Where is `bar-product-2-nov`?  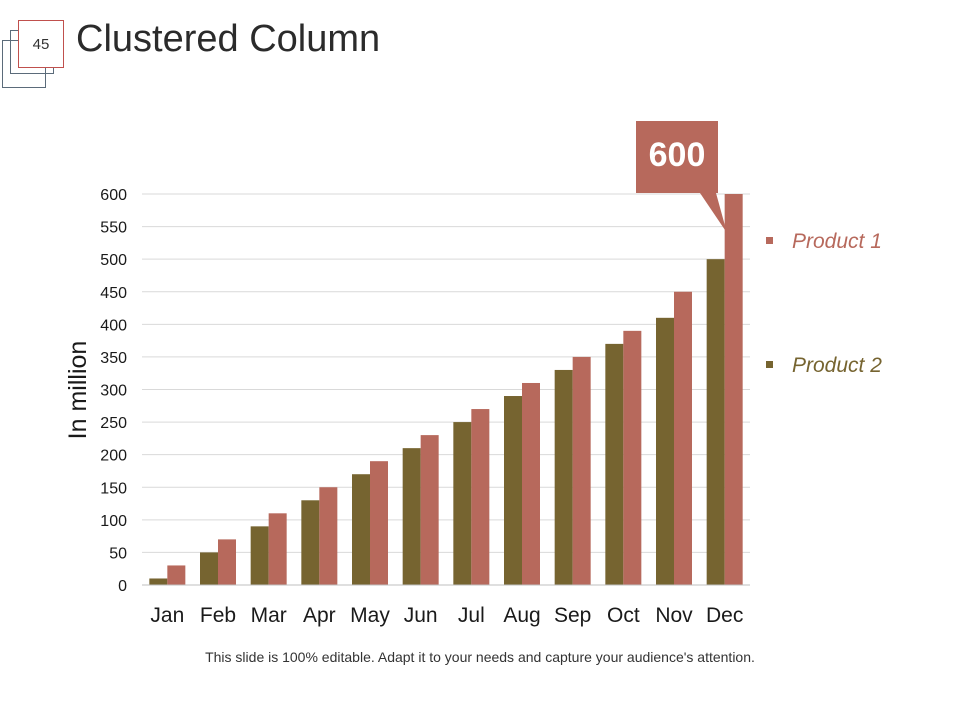 bar-product-2-nov is located at coordinates (665, 451).